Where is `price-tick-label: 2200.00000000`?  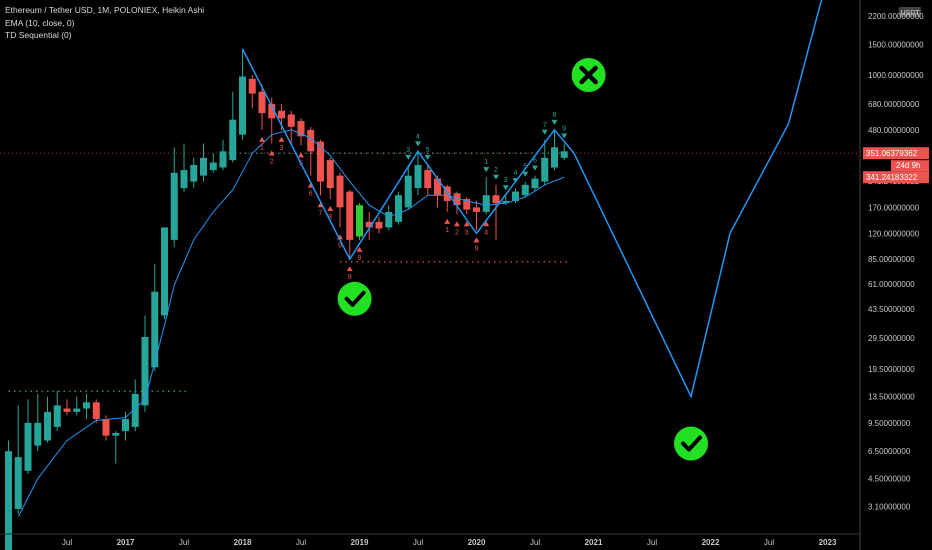
price-tick-label: 2200.00000000 is located at coordinates (896, 16).